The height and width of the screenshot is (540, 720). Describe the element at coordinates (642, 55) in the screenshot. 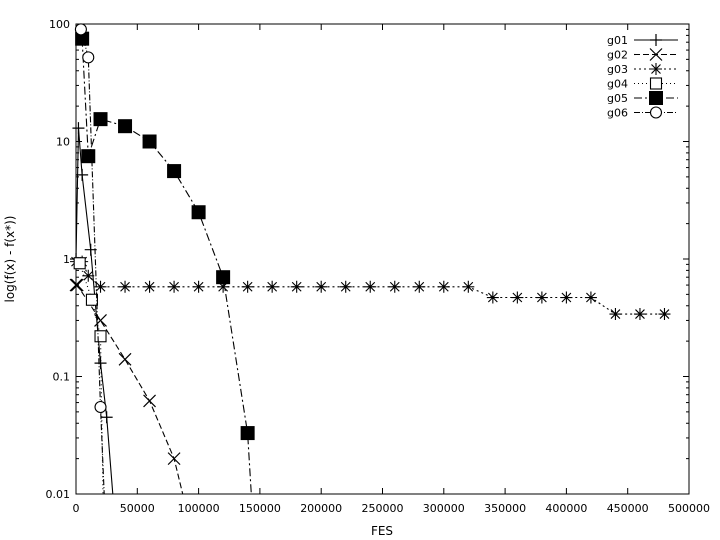

I see `legend-item-g02: g02` at that location.